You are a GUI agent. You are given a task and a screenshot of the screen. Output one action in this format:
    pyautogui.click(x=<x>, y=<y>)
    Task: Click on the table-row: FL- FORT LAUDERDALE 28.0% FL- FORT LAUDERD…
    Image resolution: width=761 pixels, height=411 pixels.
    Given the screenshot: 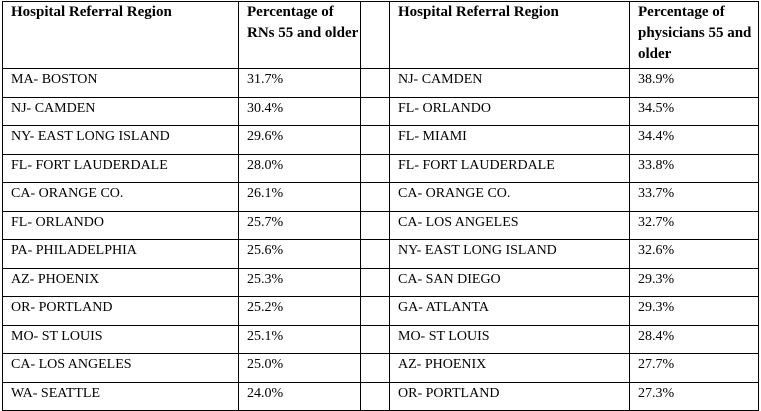 What is the action you would take?
    pyautogui.click(x=380, y=168)
    